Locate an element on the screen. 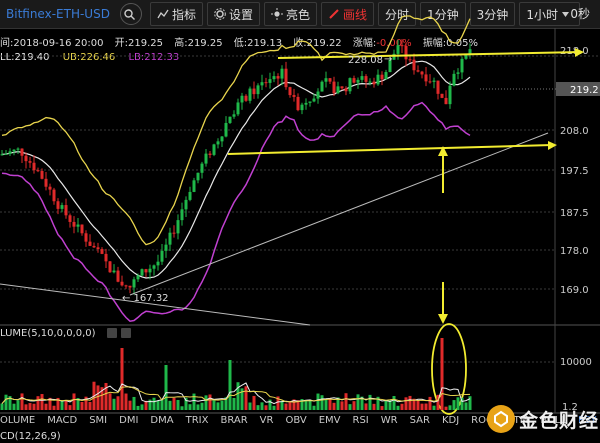 The width and height of the screenshot is (600, 443). indicator-tab-wr: WR is located at coordinates (389, 420).